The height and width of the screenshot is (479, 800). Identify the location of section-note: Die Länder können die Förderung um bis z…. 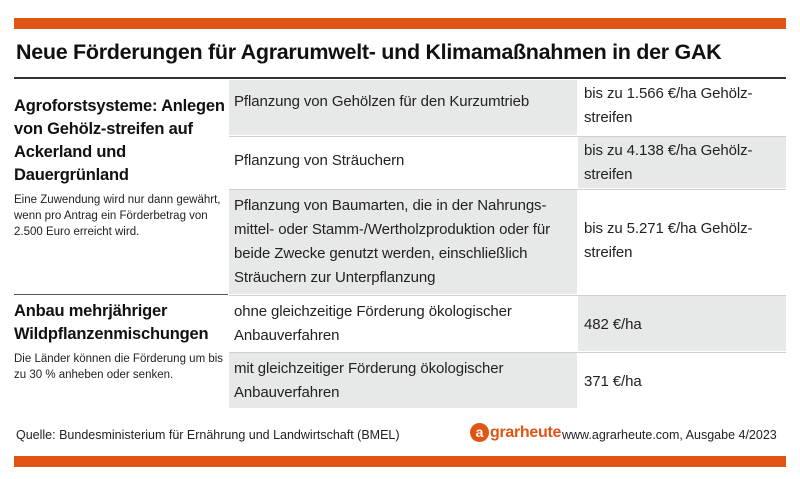
(119, 367).